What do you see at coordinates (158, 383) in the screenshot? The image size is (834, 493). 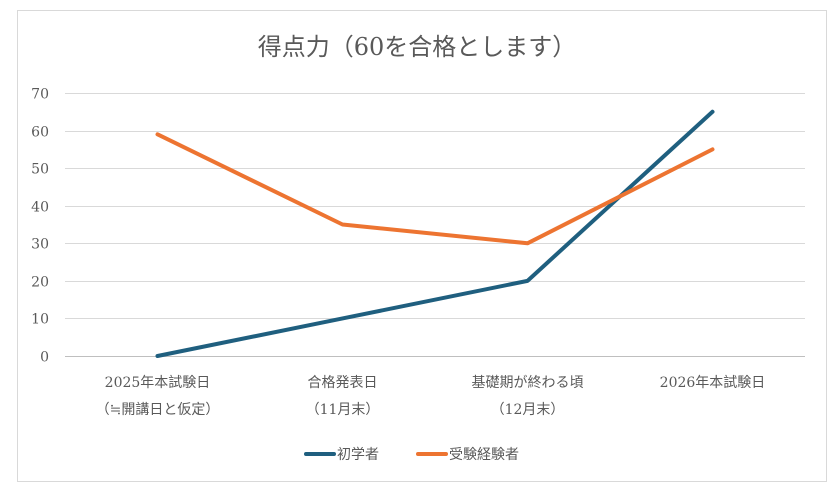 I see `x-tick-label: 2025年本試験日` at bounding box center [158, 383].